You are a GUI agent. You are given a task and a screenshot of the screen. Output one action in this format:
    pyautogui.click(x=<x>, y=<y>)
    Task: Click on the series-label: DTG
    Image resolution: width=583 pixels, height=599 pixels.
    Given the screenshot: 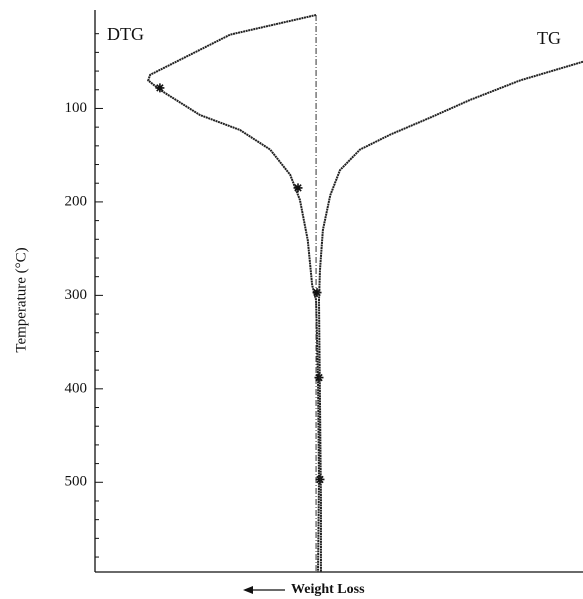 What is the action you would take?
    pyautogui.click(x=125, y=34)
    